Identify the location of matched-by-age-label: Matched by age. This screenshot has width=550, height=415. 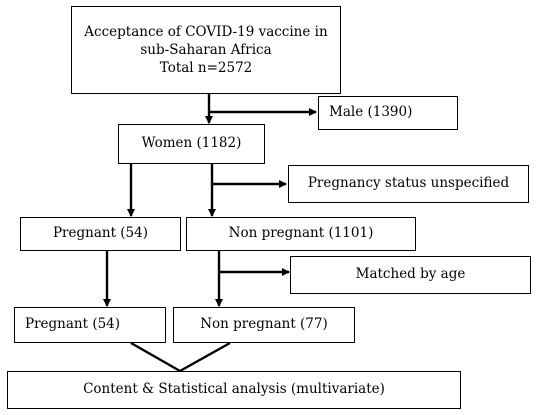
(410, 274).